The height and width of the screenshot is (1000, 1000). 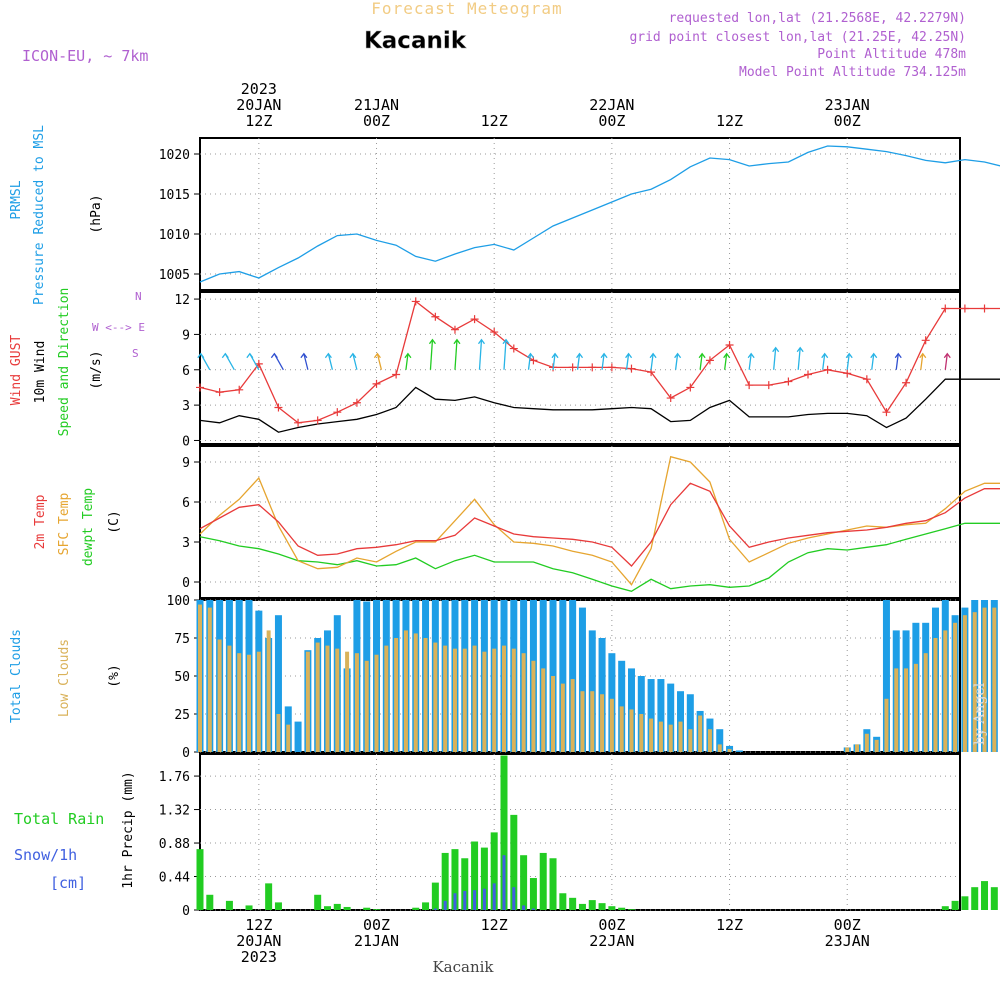 I want to click on y-tick-label: 9, so click(x=186, y=463).